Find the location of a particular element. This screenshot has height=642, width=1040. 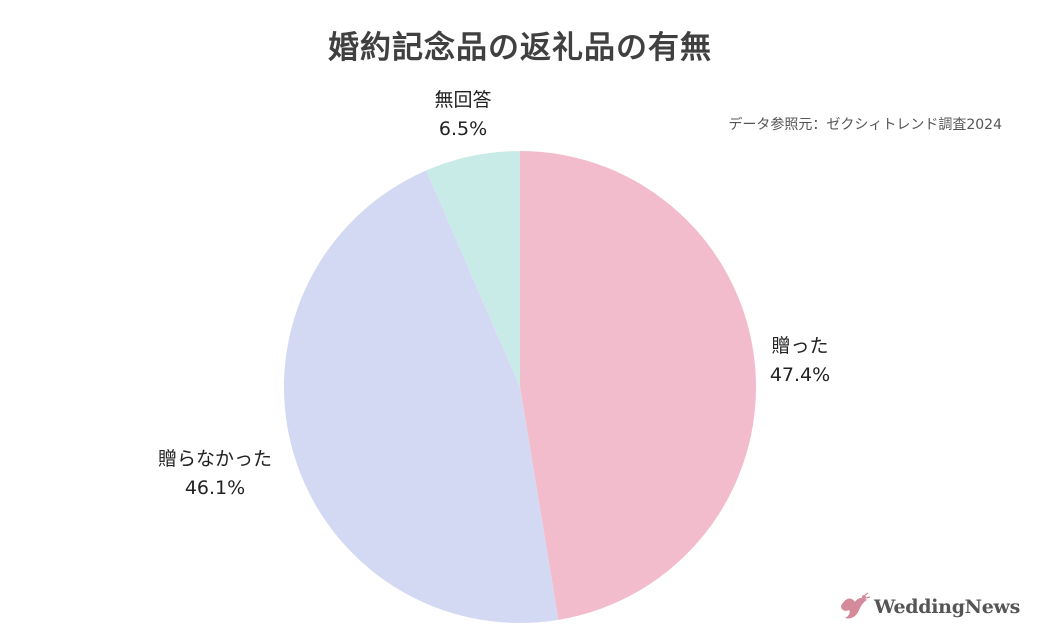

chart-title: 婚約記念品の返礼品の有無 is located at coordinates (520, 48).